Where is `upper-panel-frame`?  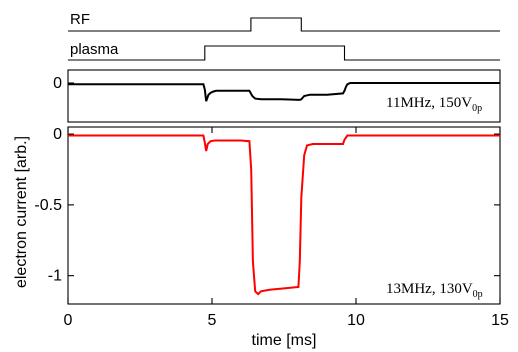 upper-panel-frame is located at coordinates (284, 96).